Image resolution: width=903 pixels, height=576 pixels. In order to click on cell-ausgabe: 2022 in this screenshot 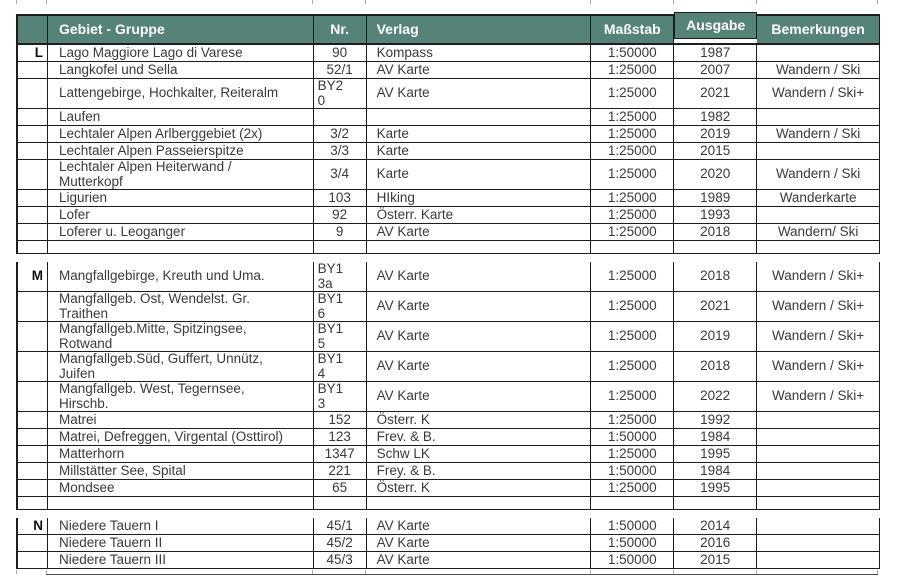, I will do `click(716, 396)`.